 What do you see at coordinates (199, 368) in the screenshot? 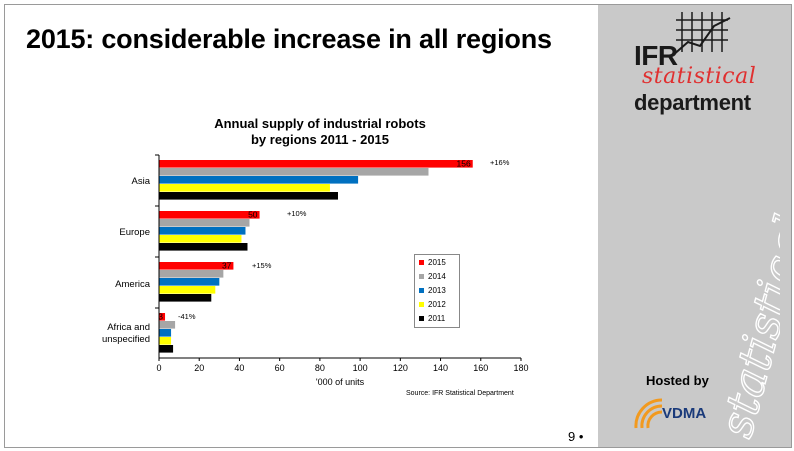
I see `x-tick-label-20: 20` at bounding box center [199, 368].